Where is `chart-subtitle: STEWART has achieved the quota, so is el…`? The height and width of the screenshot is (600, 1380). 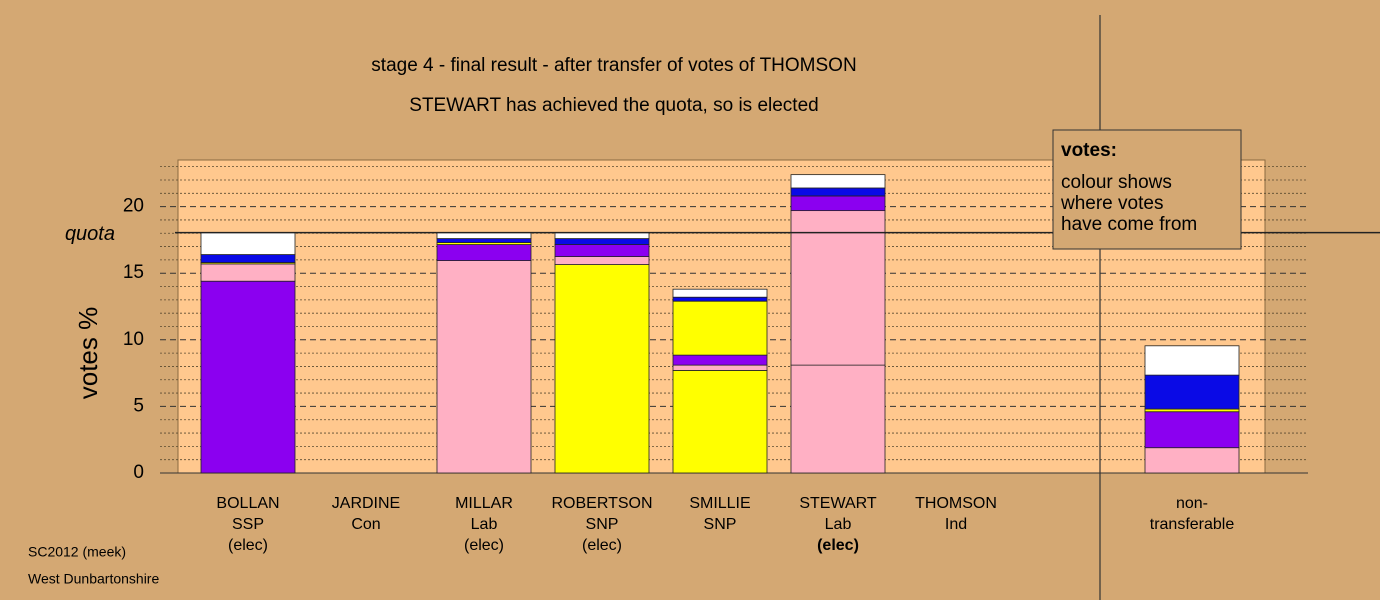
chart-subtitle: STEWART has achieved the quota, so is el… is located at coordinates (613, 105).